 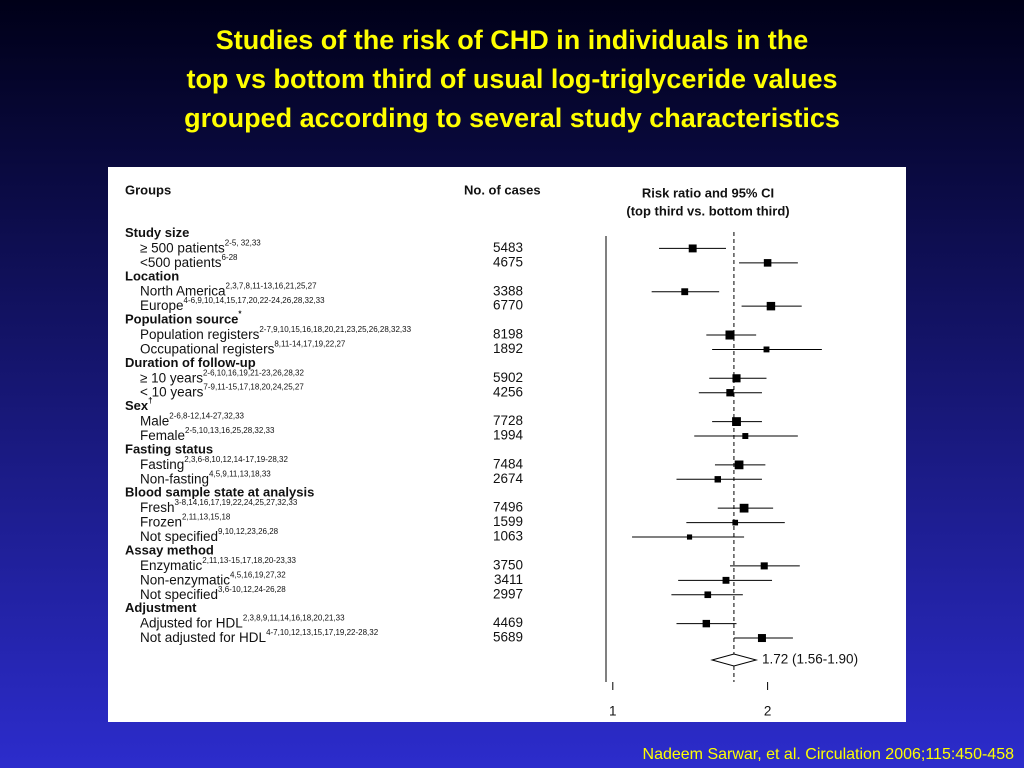 I want to click on case-count: 6770, so click(x=508, y=305).